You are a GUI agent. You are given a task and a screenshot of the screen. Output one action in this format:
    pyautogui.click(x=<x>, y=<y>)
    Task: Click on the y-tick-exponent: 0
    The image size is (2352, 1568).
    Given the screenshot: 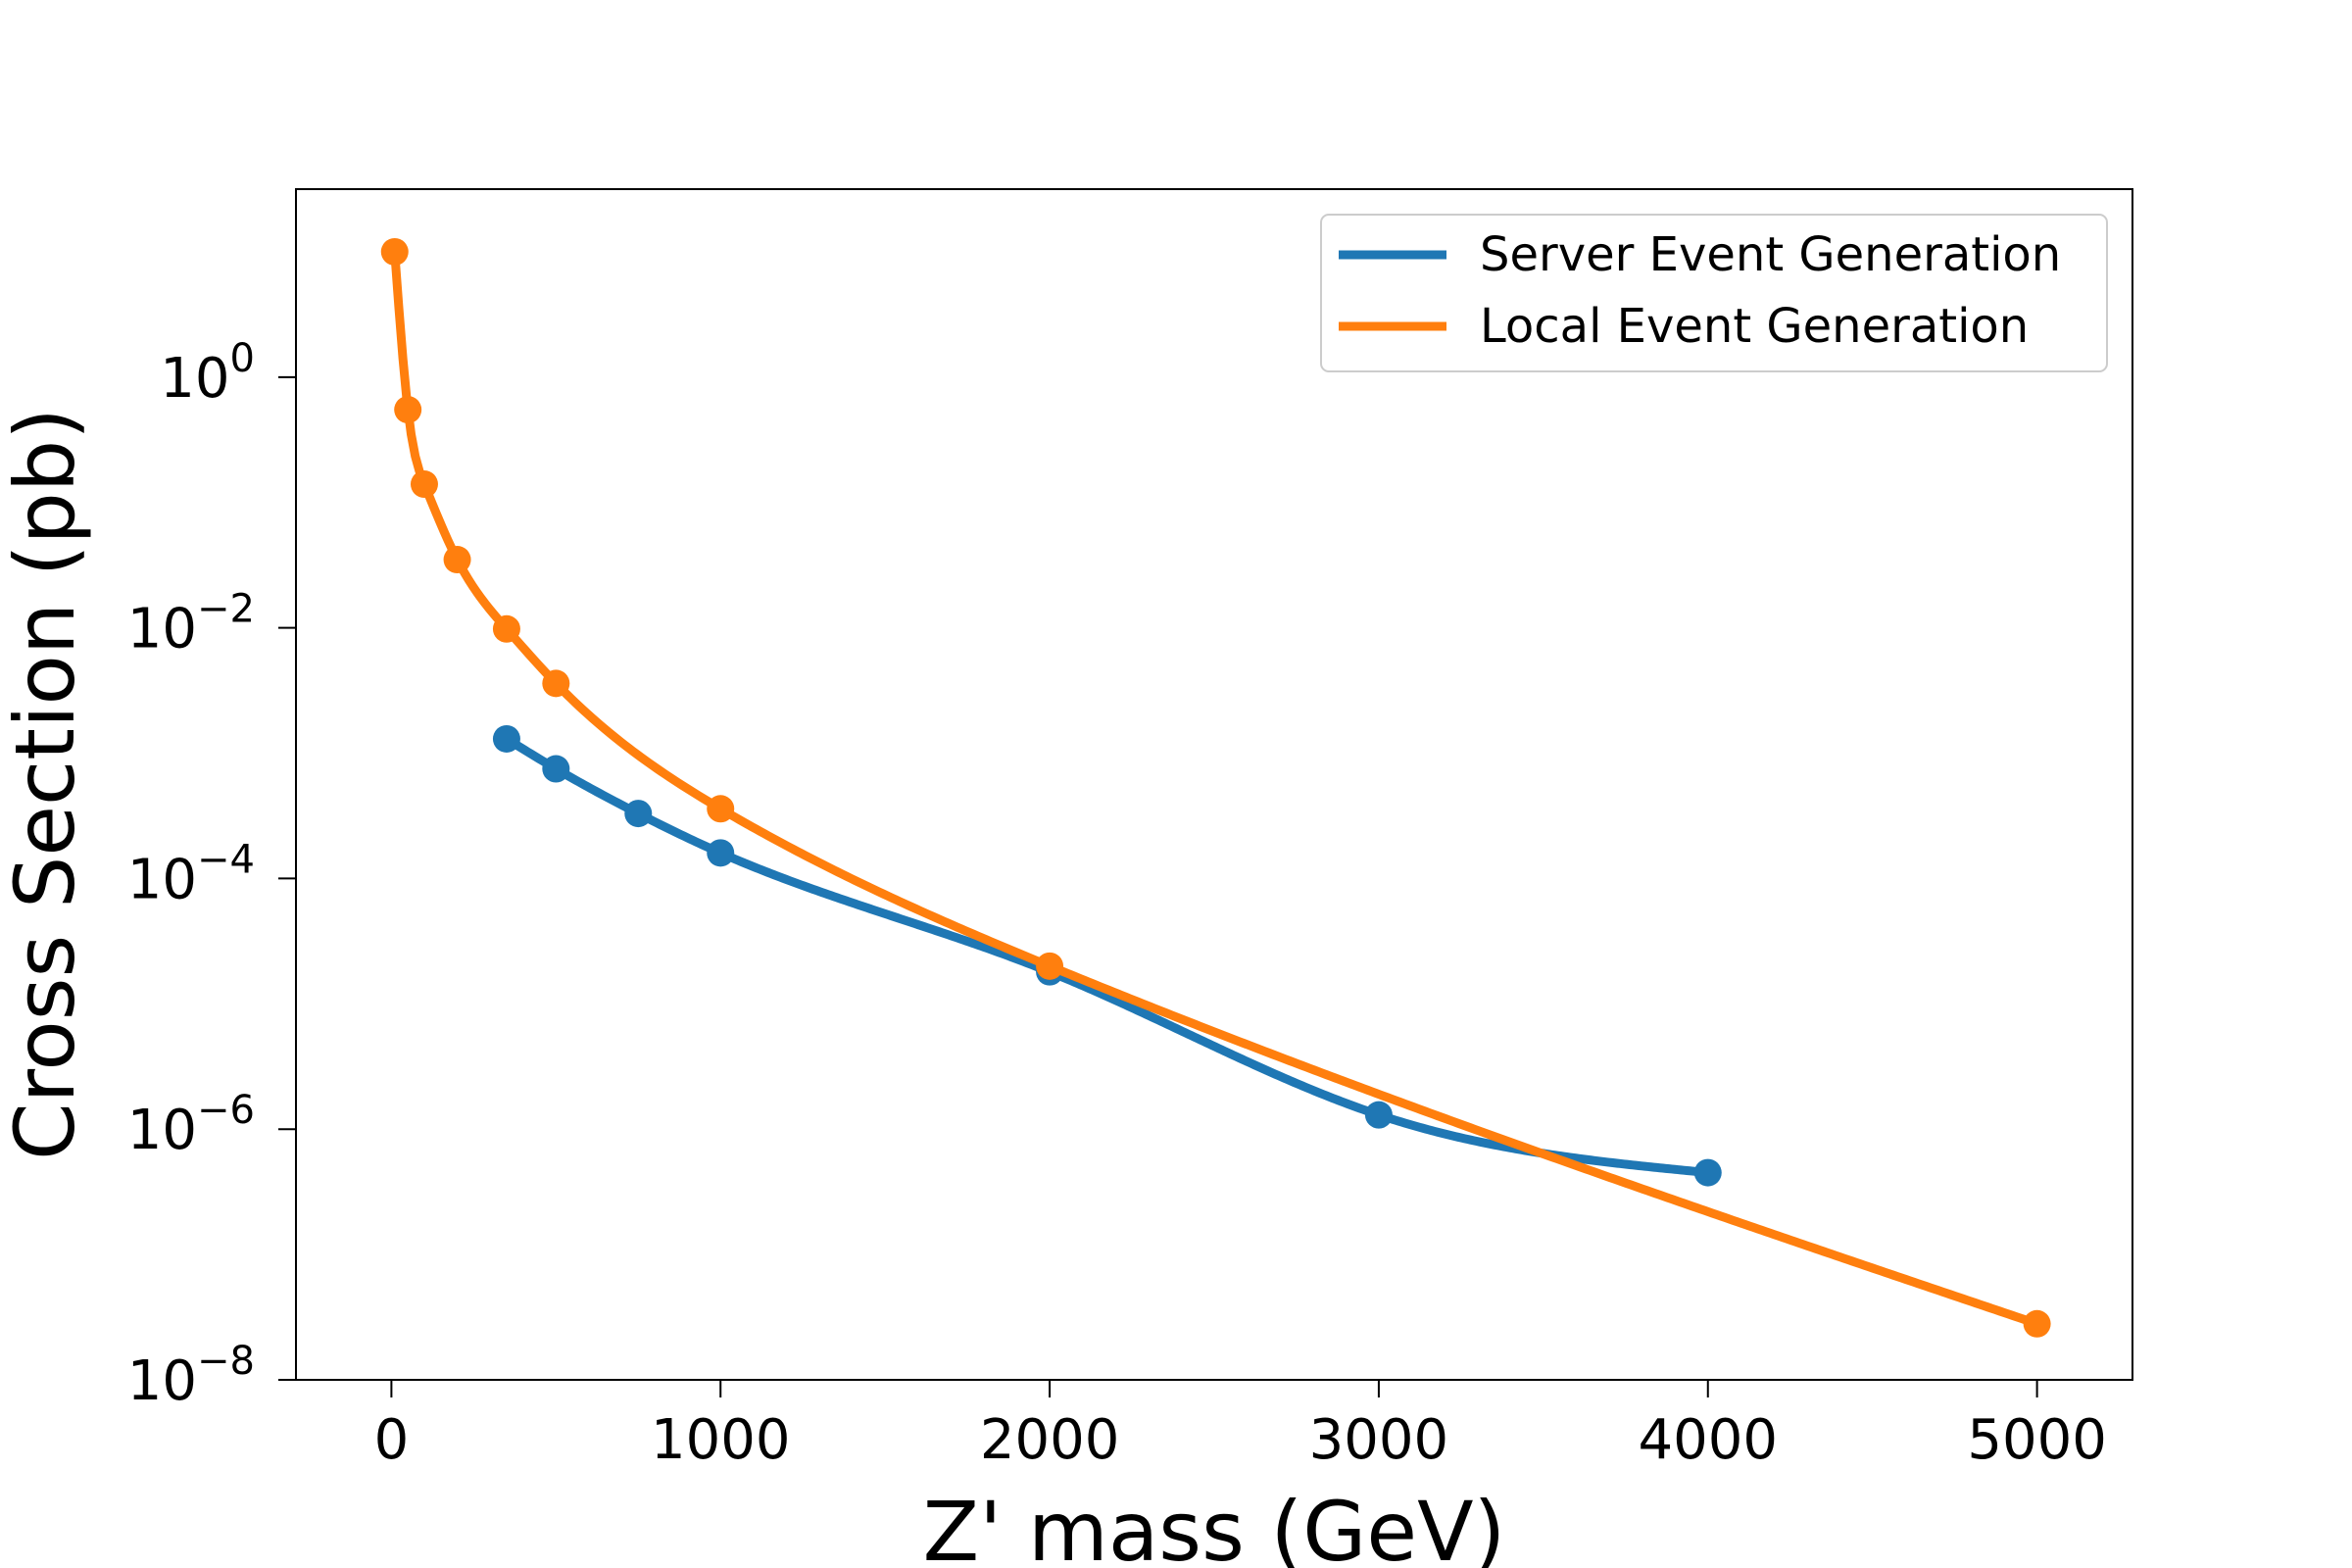 What is the action you would take?
    pyautogui.click(x=242, y=358)
    